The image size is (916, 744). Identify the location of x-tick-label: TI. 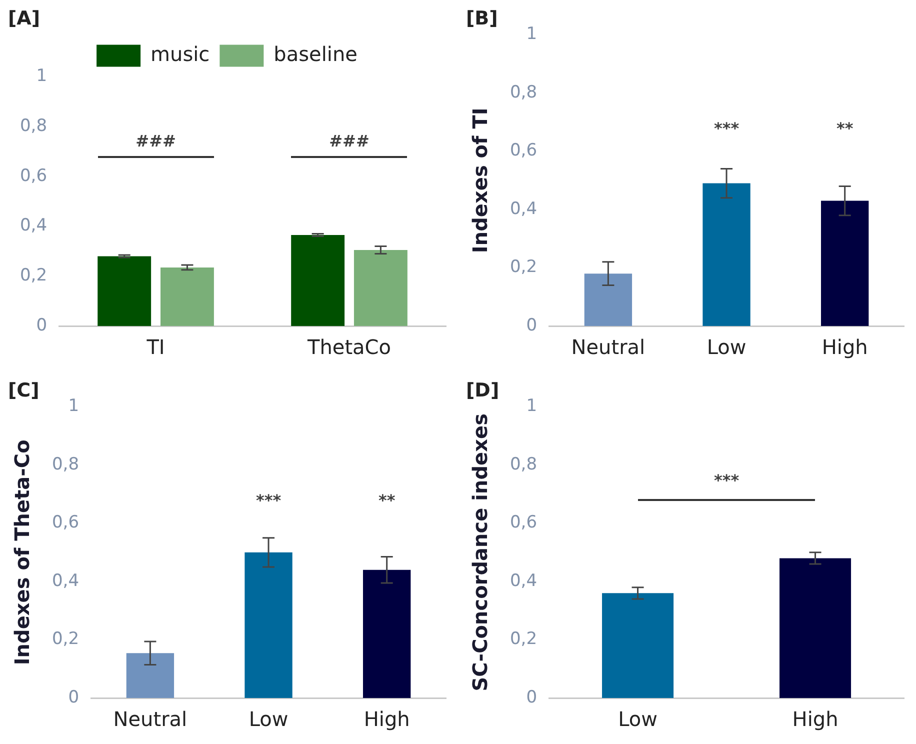
(155, 347).